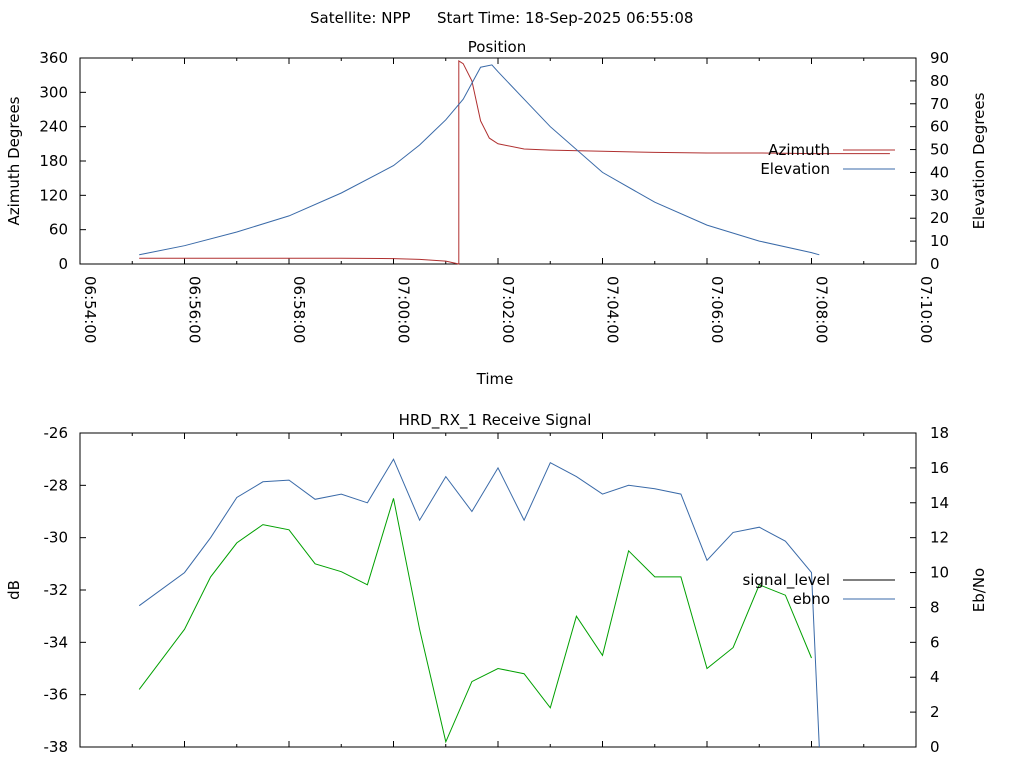 This screenshot has width=1024, height=768. I want to click on y-left-tick-label: 0, so click(63, 264).